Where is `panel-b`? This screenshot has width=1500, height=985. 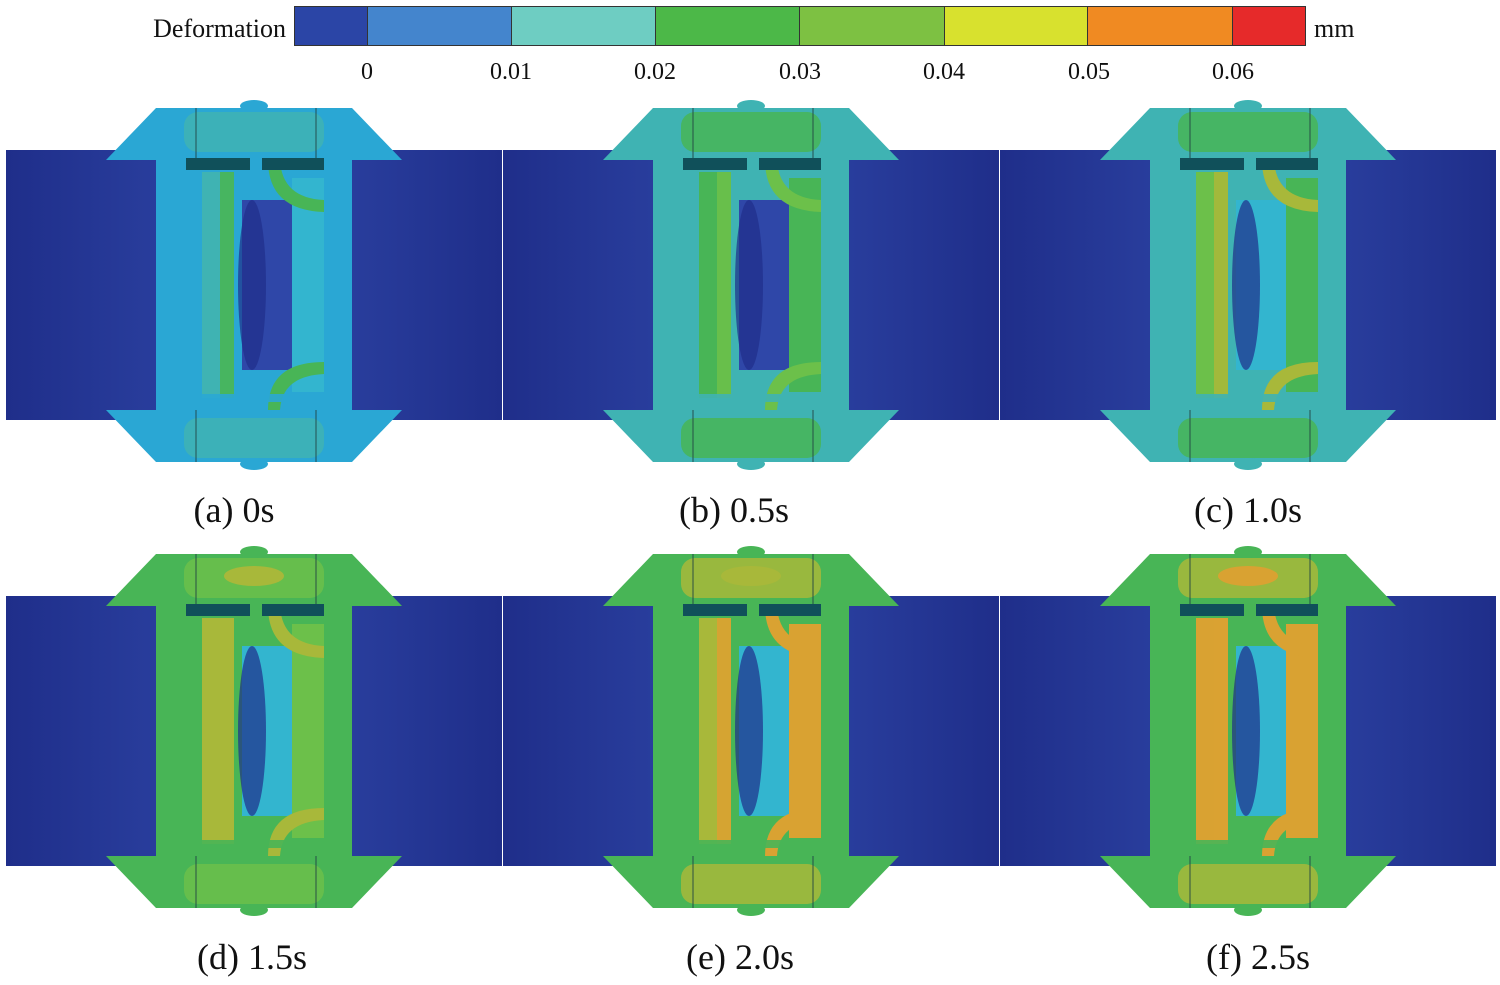
panel-b is located at coordinates (751, 285).